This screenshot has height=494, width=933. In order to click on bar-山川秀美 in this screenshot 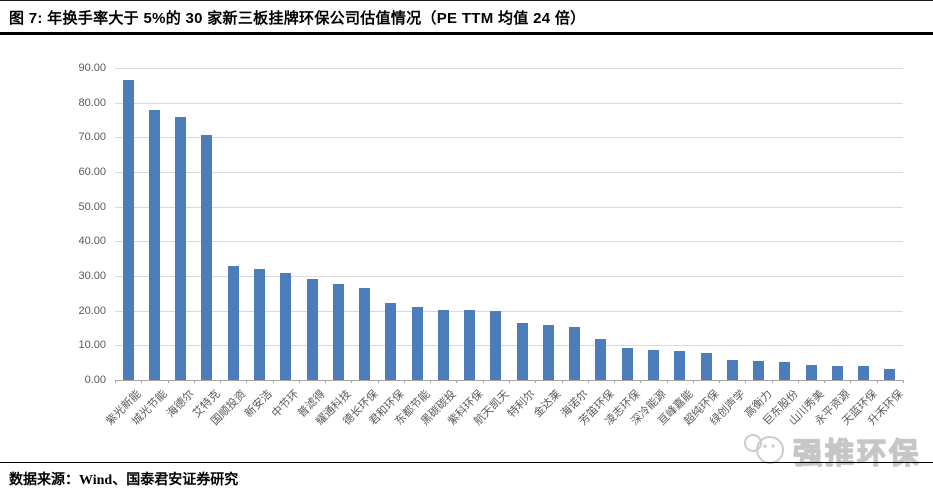, I will do `click(811, 372)`.